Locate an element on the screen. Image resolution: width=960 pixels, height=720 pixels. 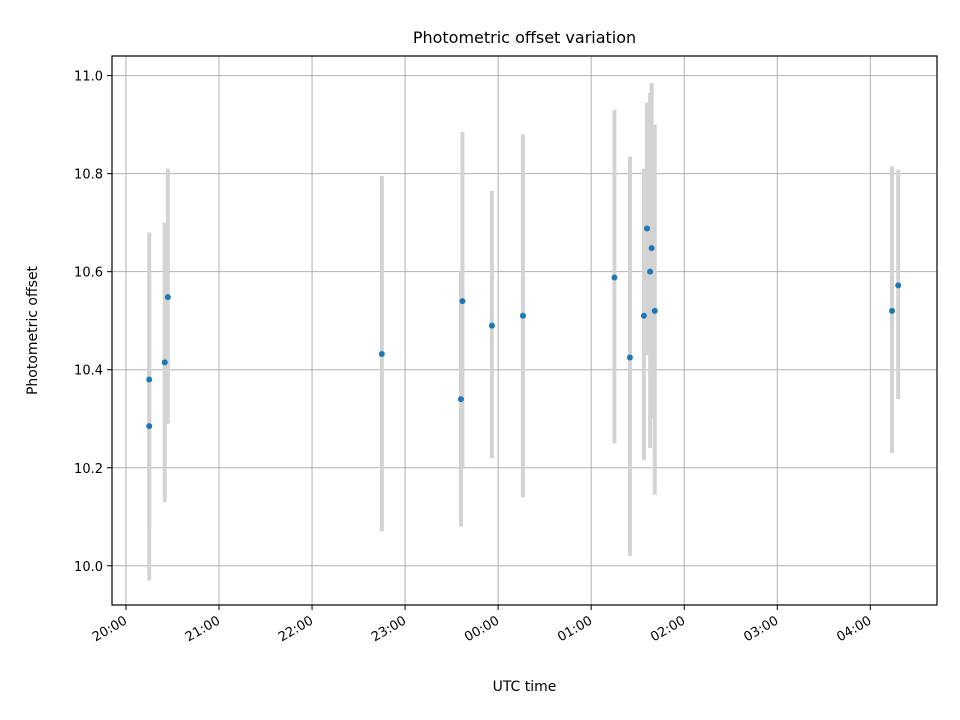
x-axis-label: UTC time is located at coordinates (525, 687).